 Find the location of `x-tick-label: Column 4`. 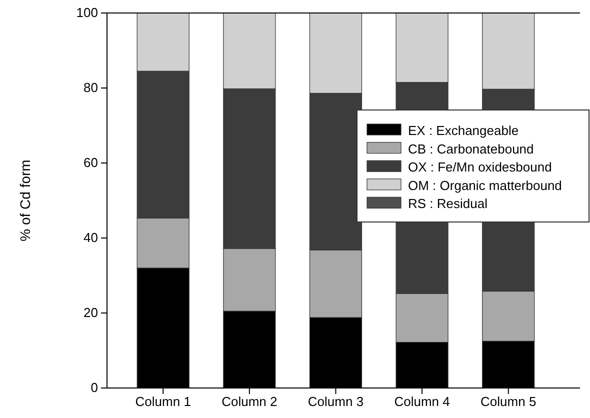

x-tick-label: Column 4 is located at coordinates (422, 402).